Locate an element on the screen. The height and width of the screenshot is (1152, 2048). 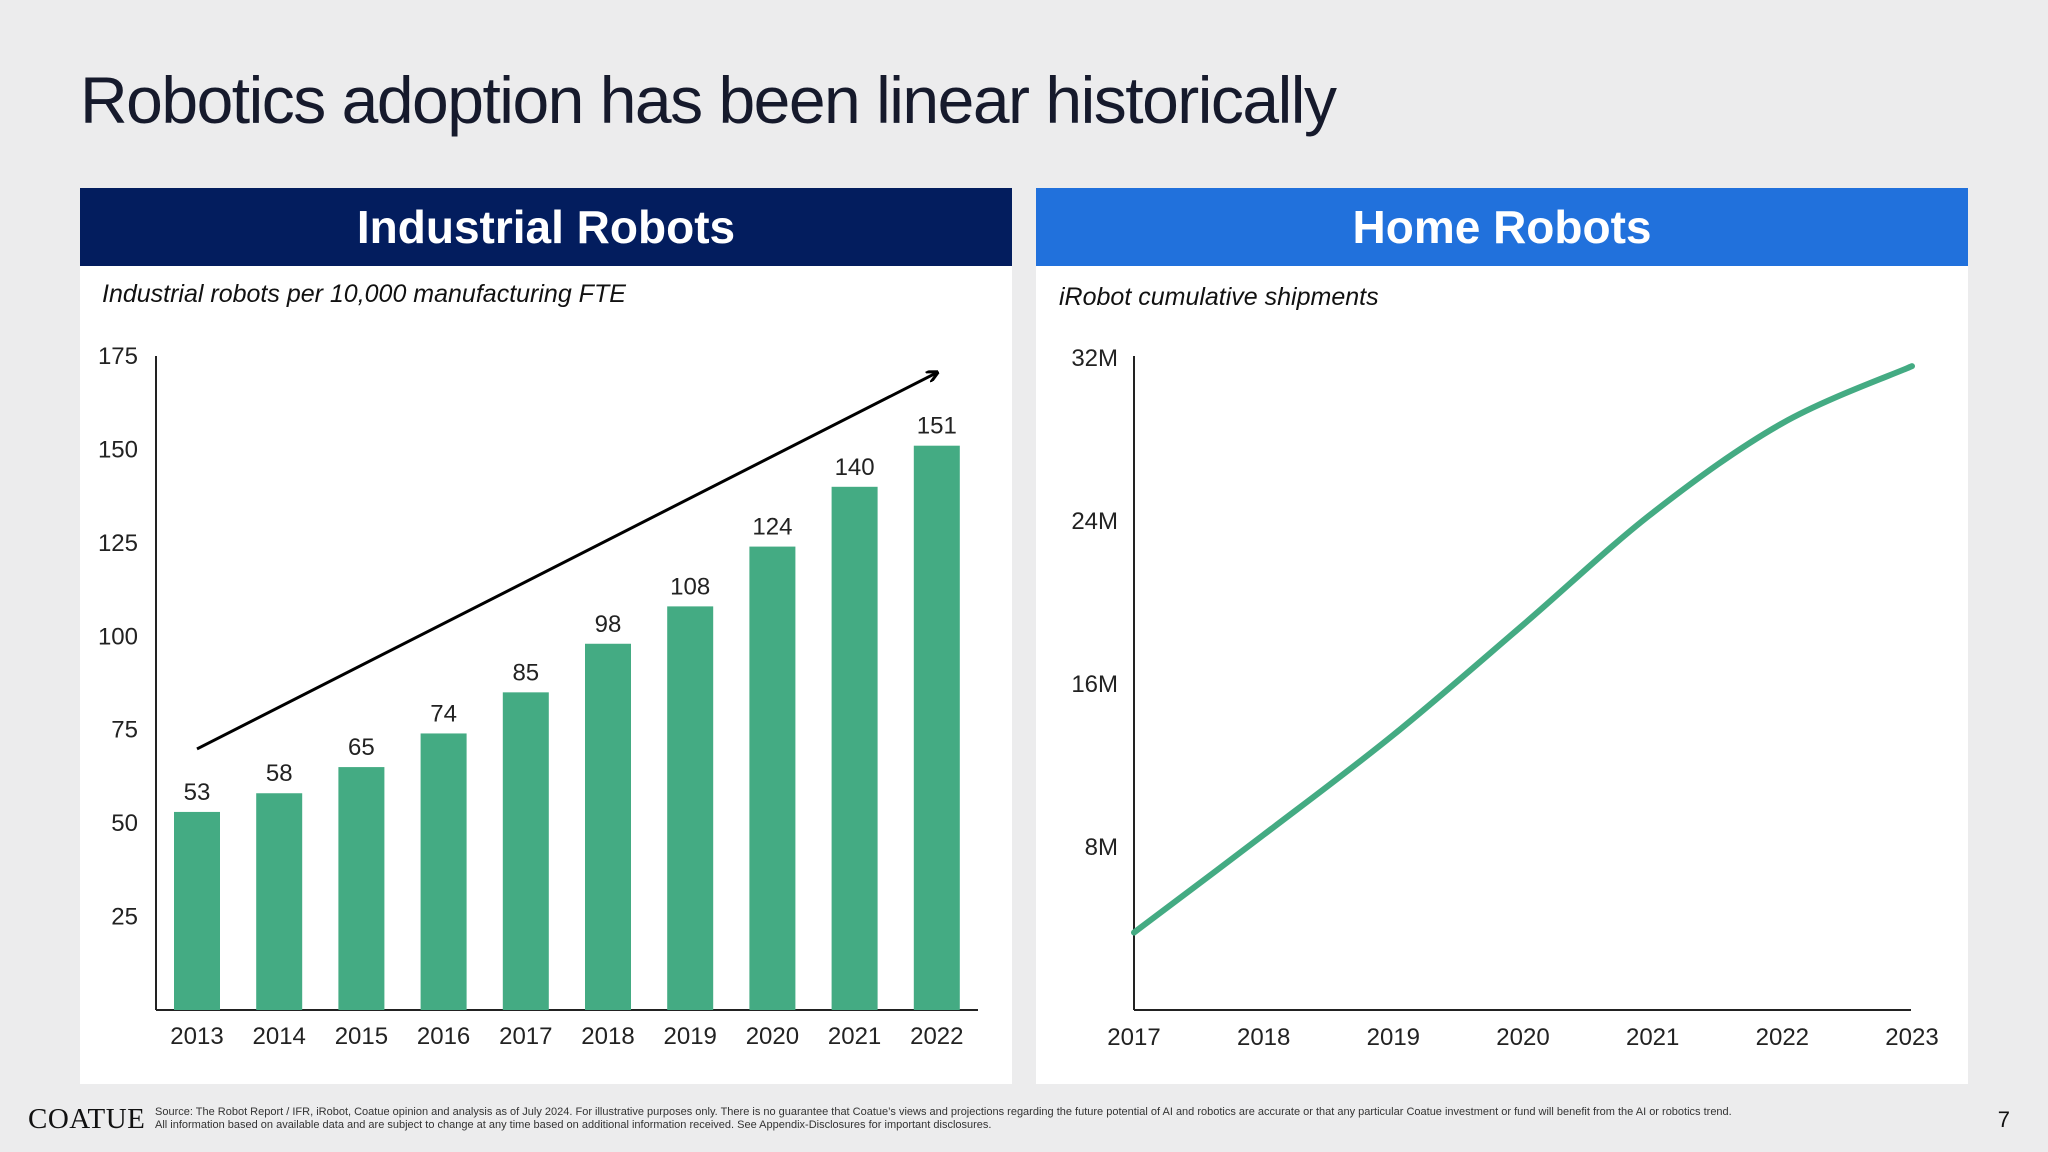
x-tick-label: 2016 is located at coordinates (443, 1036).